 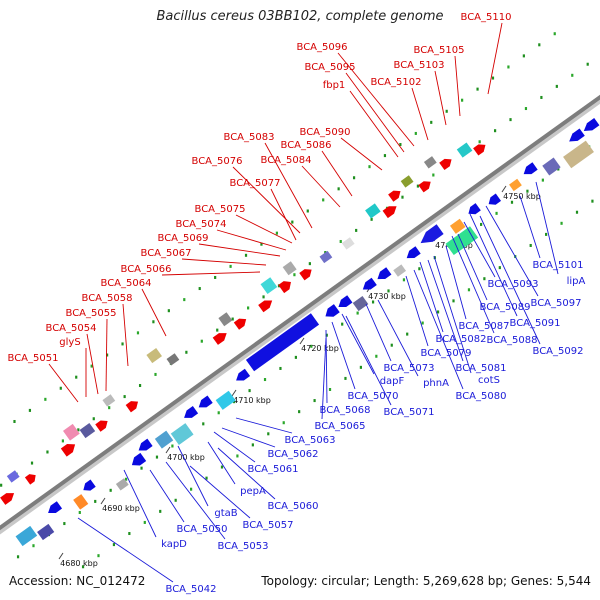 I want to click on reverse-gene-label: BCA_5092, so click(x=558, y=351).